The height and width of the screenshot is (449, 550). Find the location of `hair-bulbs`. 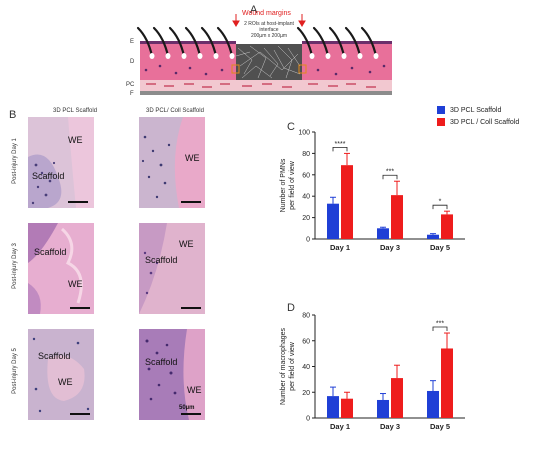

hair-bulbs is located at coordinates (264, 56).